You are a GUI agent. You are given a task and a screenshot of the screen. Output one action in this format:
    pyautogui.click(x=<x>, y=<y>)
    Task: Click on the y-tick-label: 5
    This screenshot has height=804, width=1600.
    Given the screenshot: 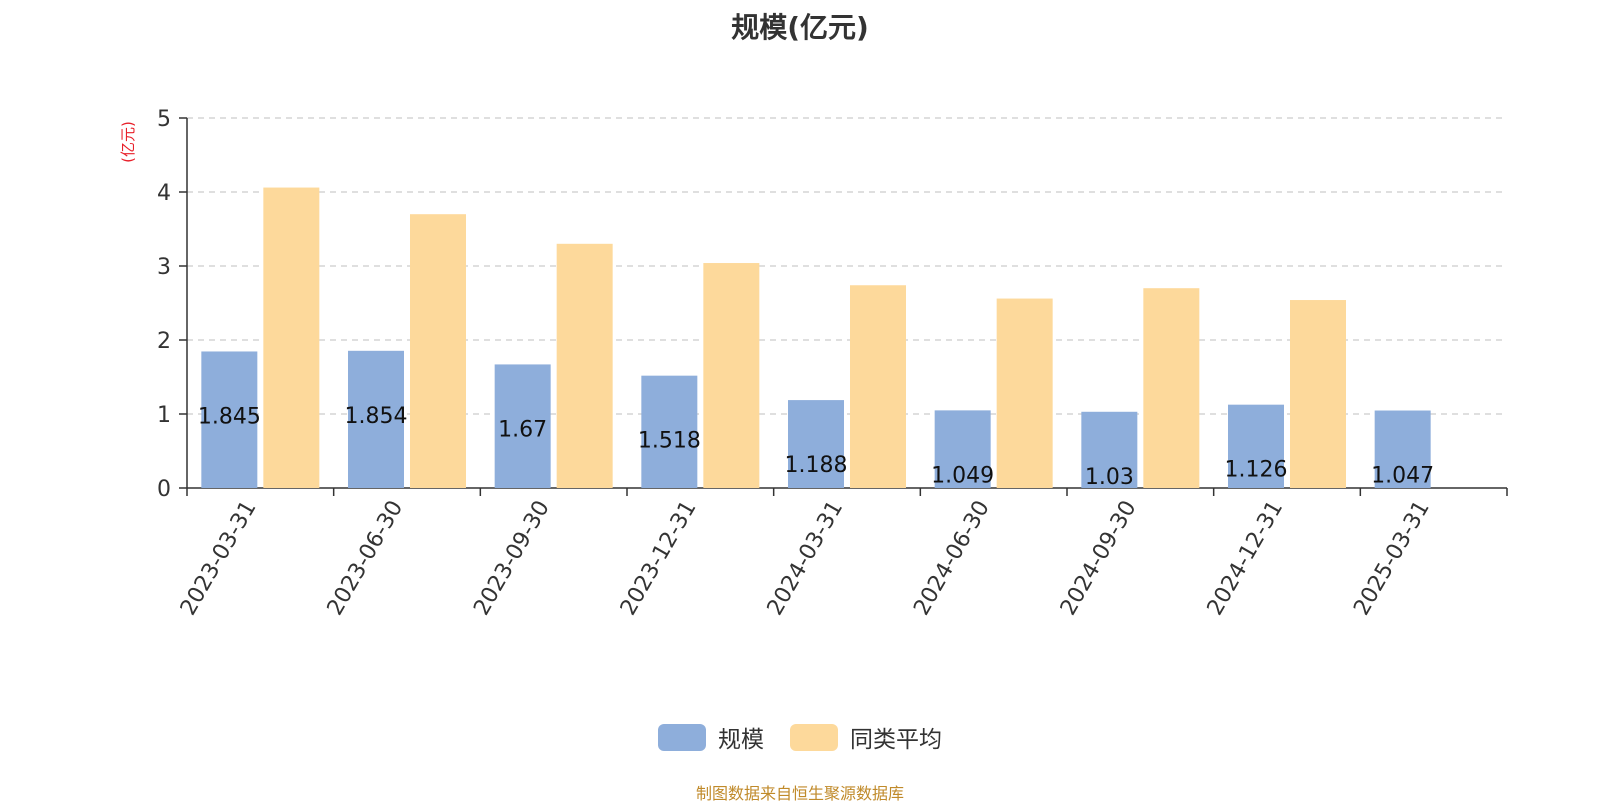 What is the action you would take?
    pyautogui.click(x=164, y=119)
    